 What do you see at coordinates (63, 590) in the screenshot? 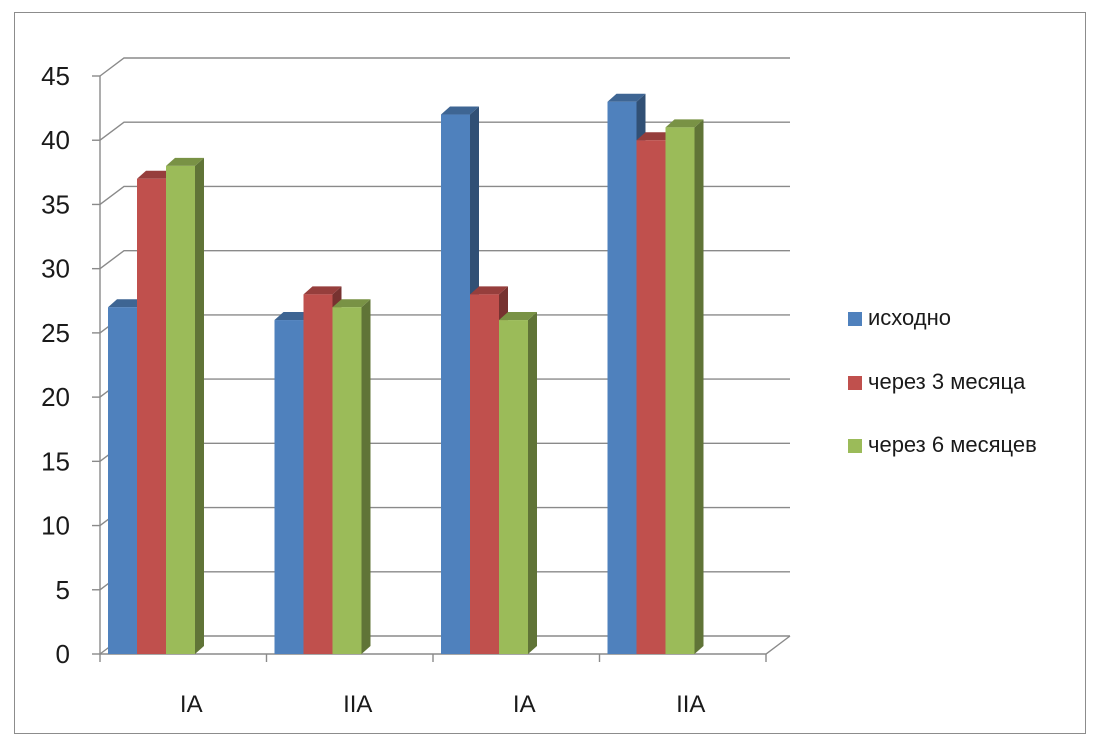
I see `y-tick-label: 5` at bounding box center [63, 590].